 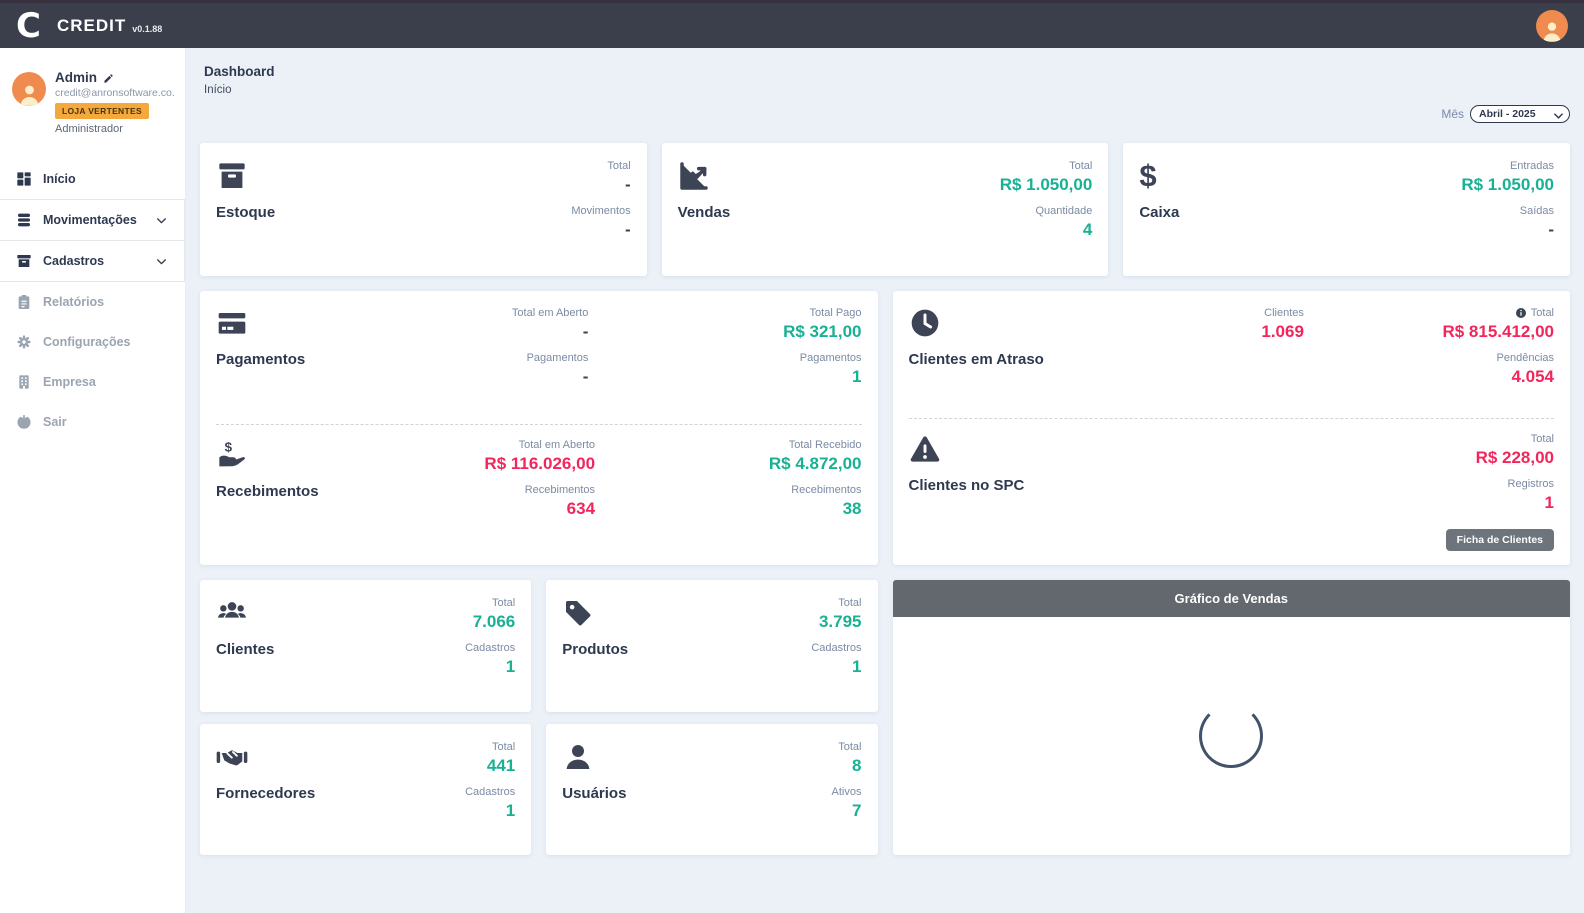 What do you see at coordinates (24, 302) in the screenshot?
I see `clipboard-icon` at bounding box center [24, 302].